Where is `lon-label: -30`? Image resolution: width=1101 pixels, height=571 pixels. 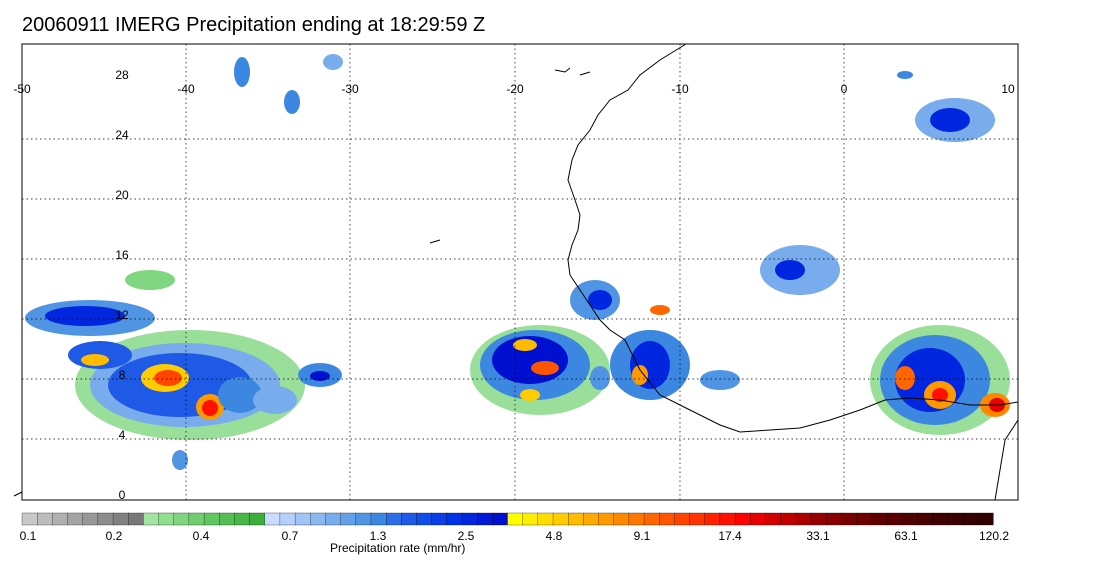 lon-label: -30 is located at coordinates (350, 89).